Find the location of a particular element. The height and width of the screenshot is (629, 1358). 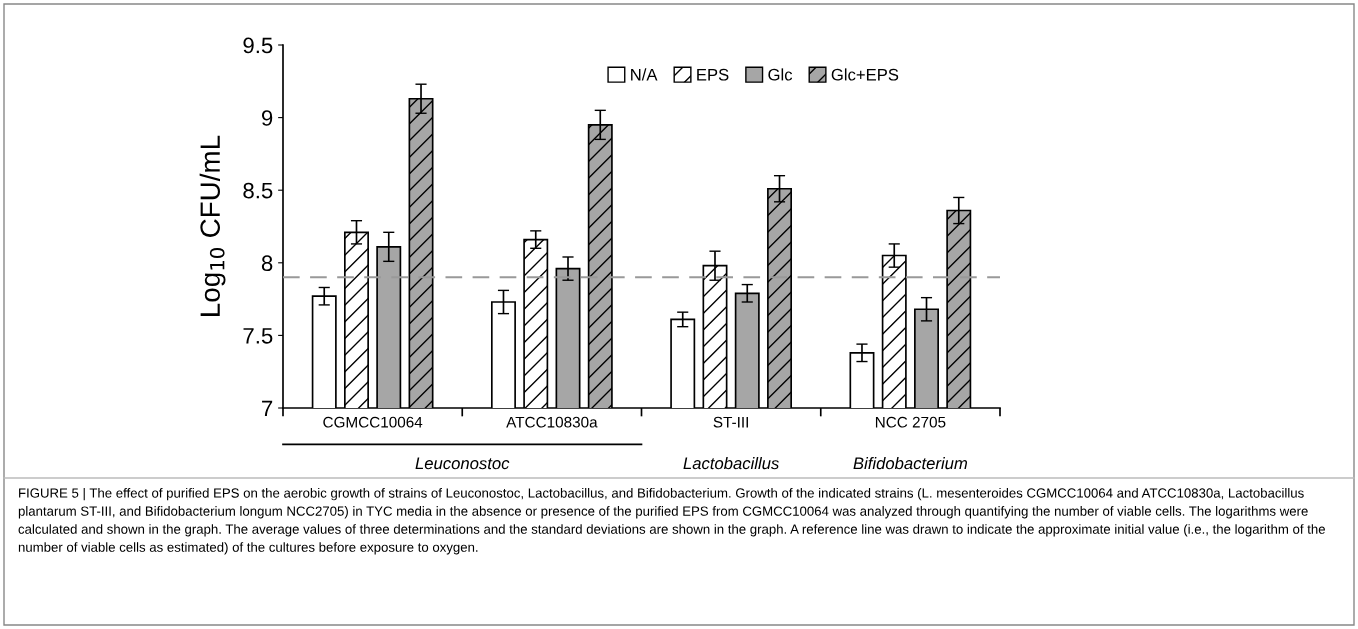

x-tick-label: CGMCC10064 is located at coordinates (373, 422).